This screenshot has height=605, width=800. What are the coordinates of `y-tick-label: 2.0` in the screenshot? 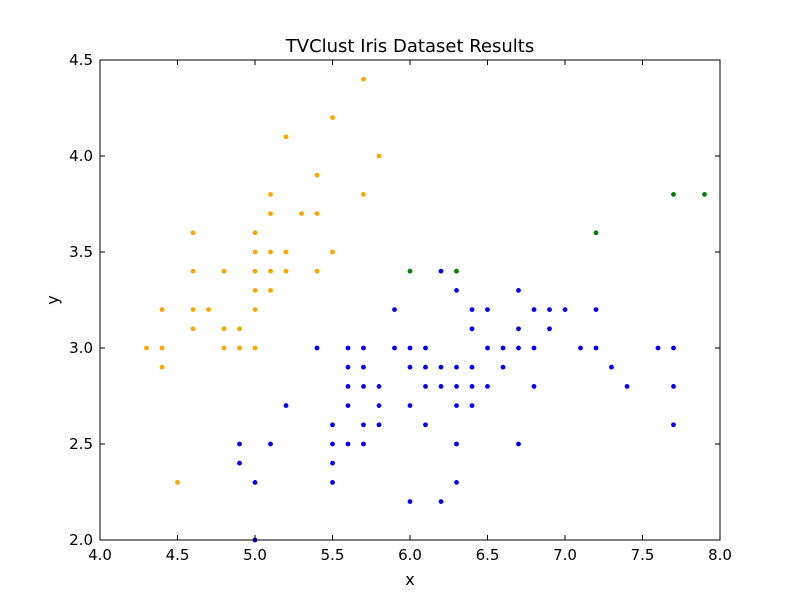 It's located at (81, 540).